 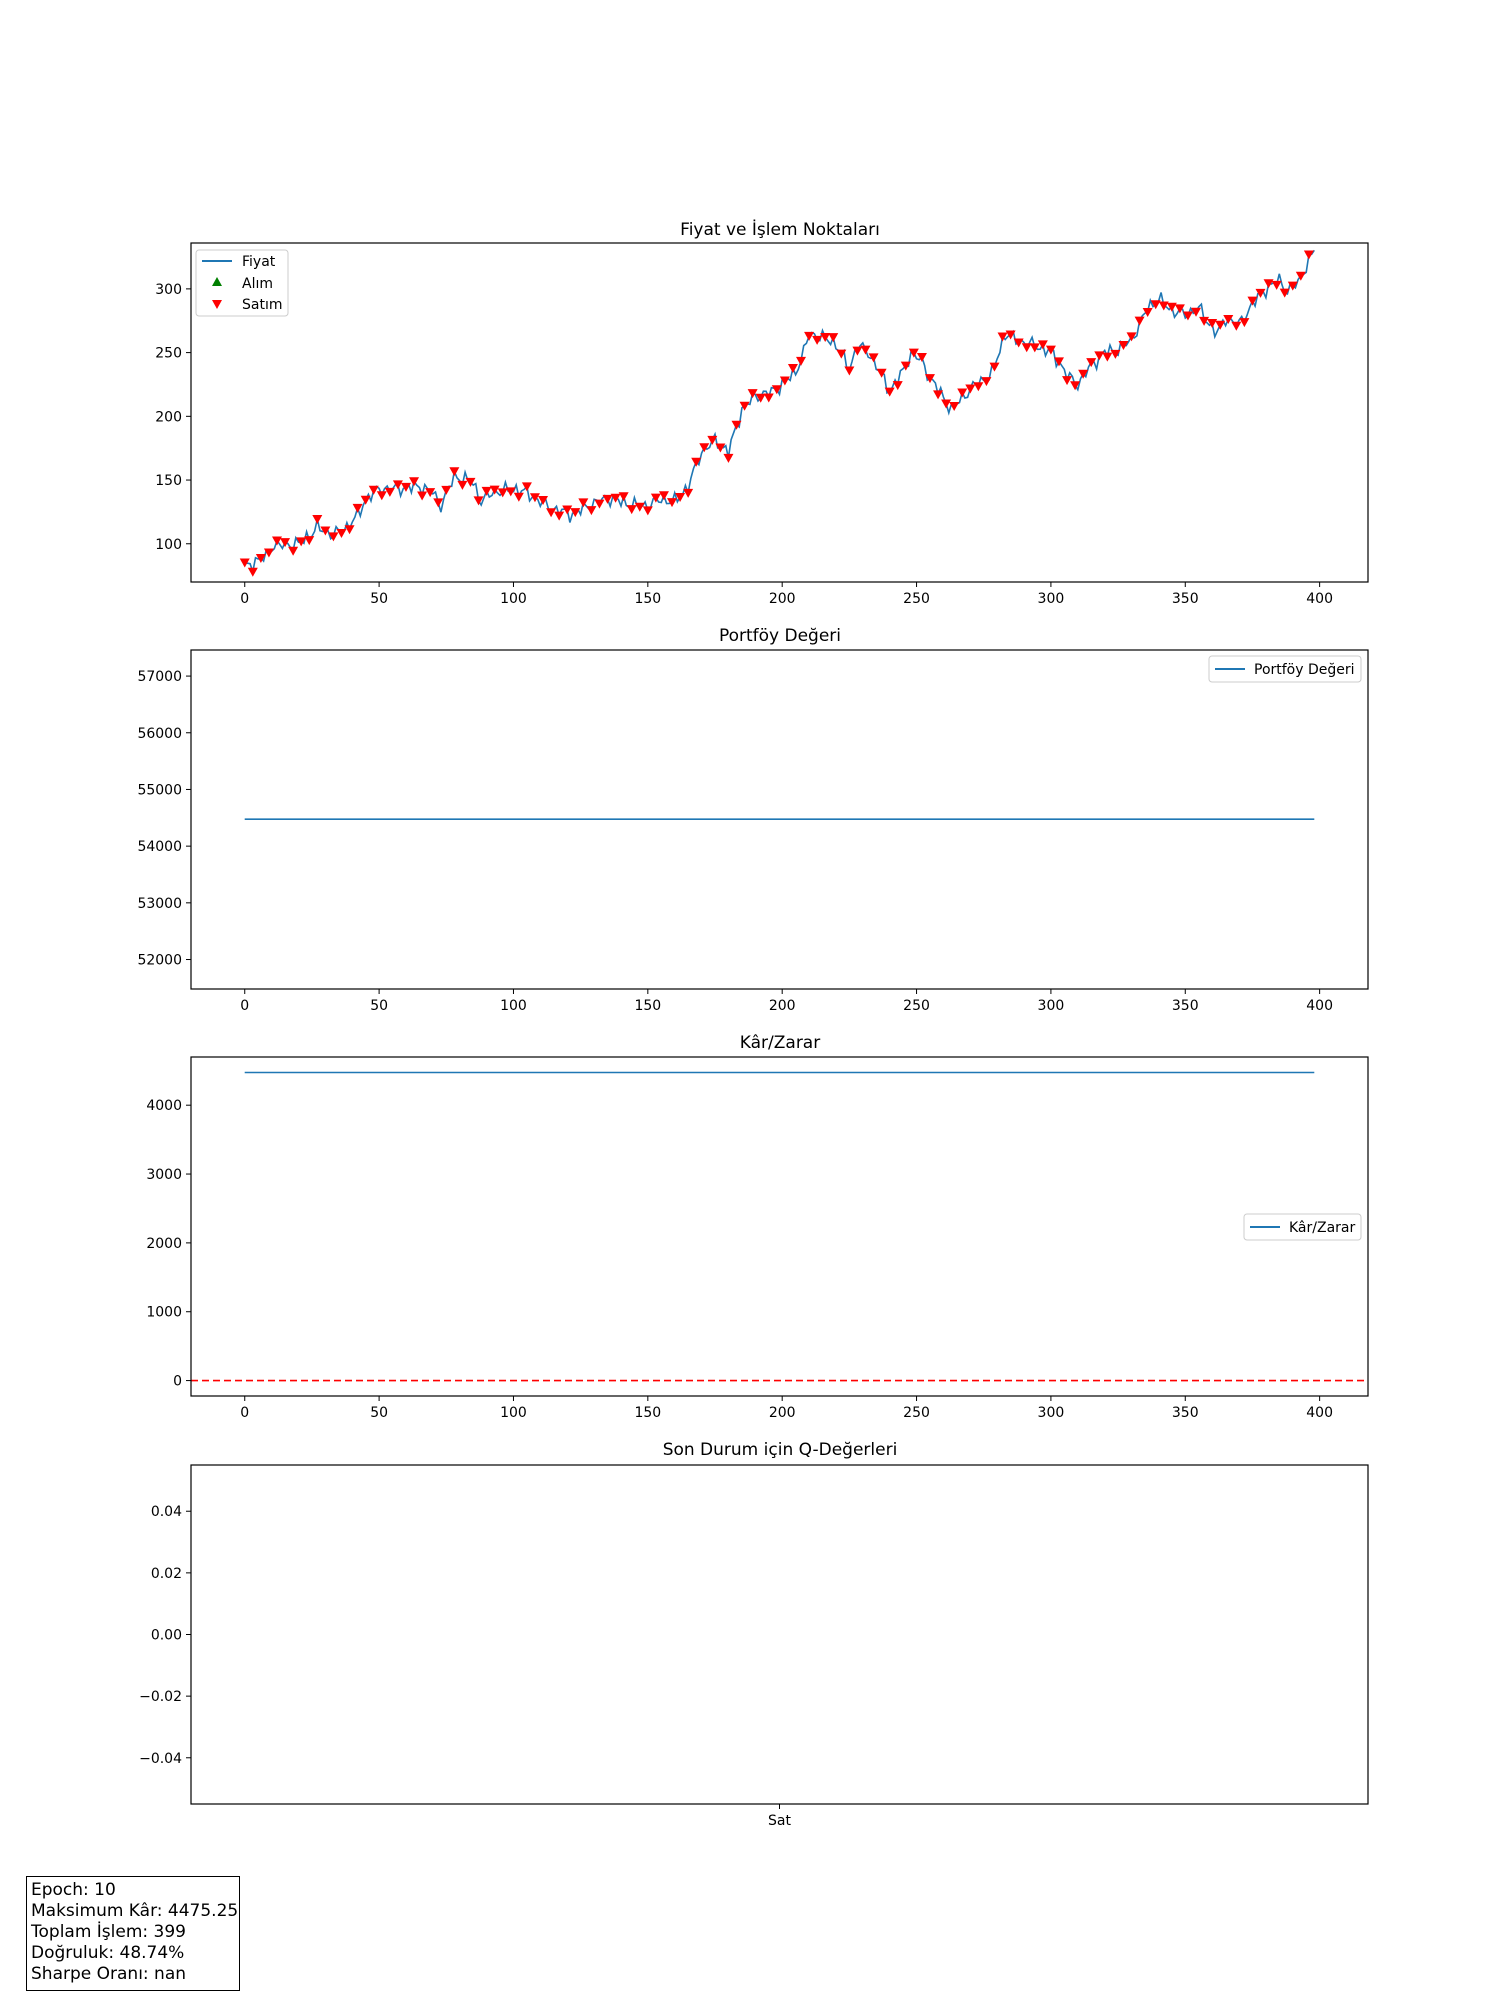 I want to click on legend-satim-marker, so click(x=217, y=304).